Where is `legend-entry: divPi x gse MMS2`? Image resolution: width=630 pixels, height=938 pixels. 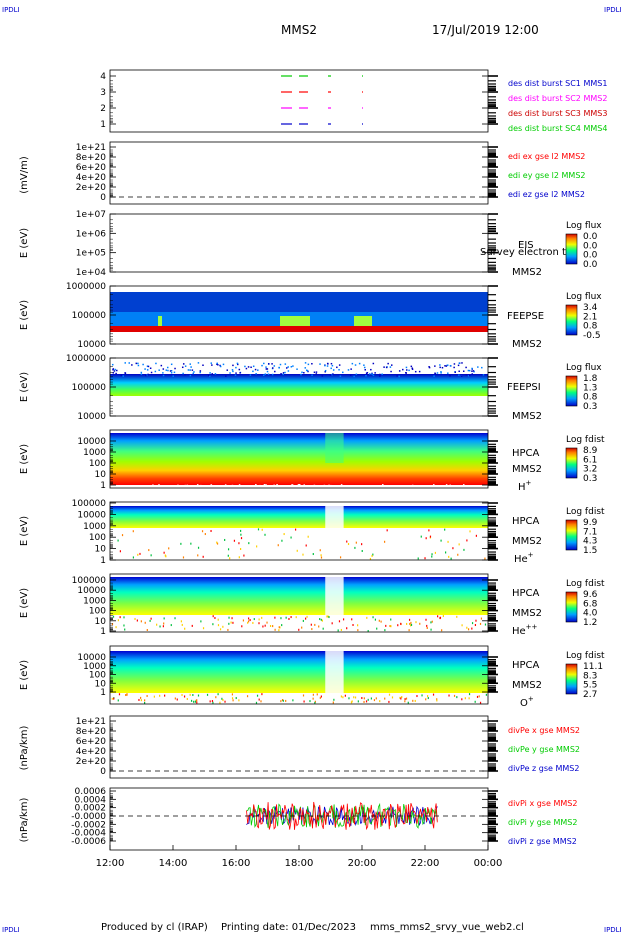
legend-entry: divPi x gse MMS2 is located at coordinates (542, 803).